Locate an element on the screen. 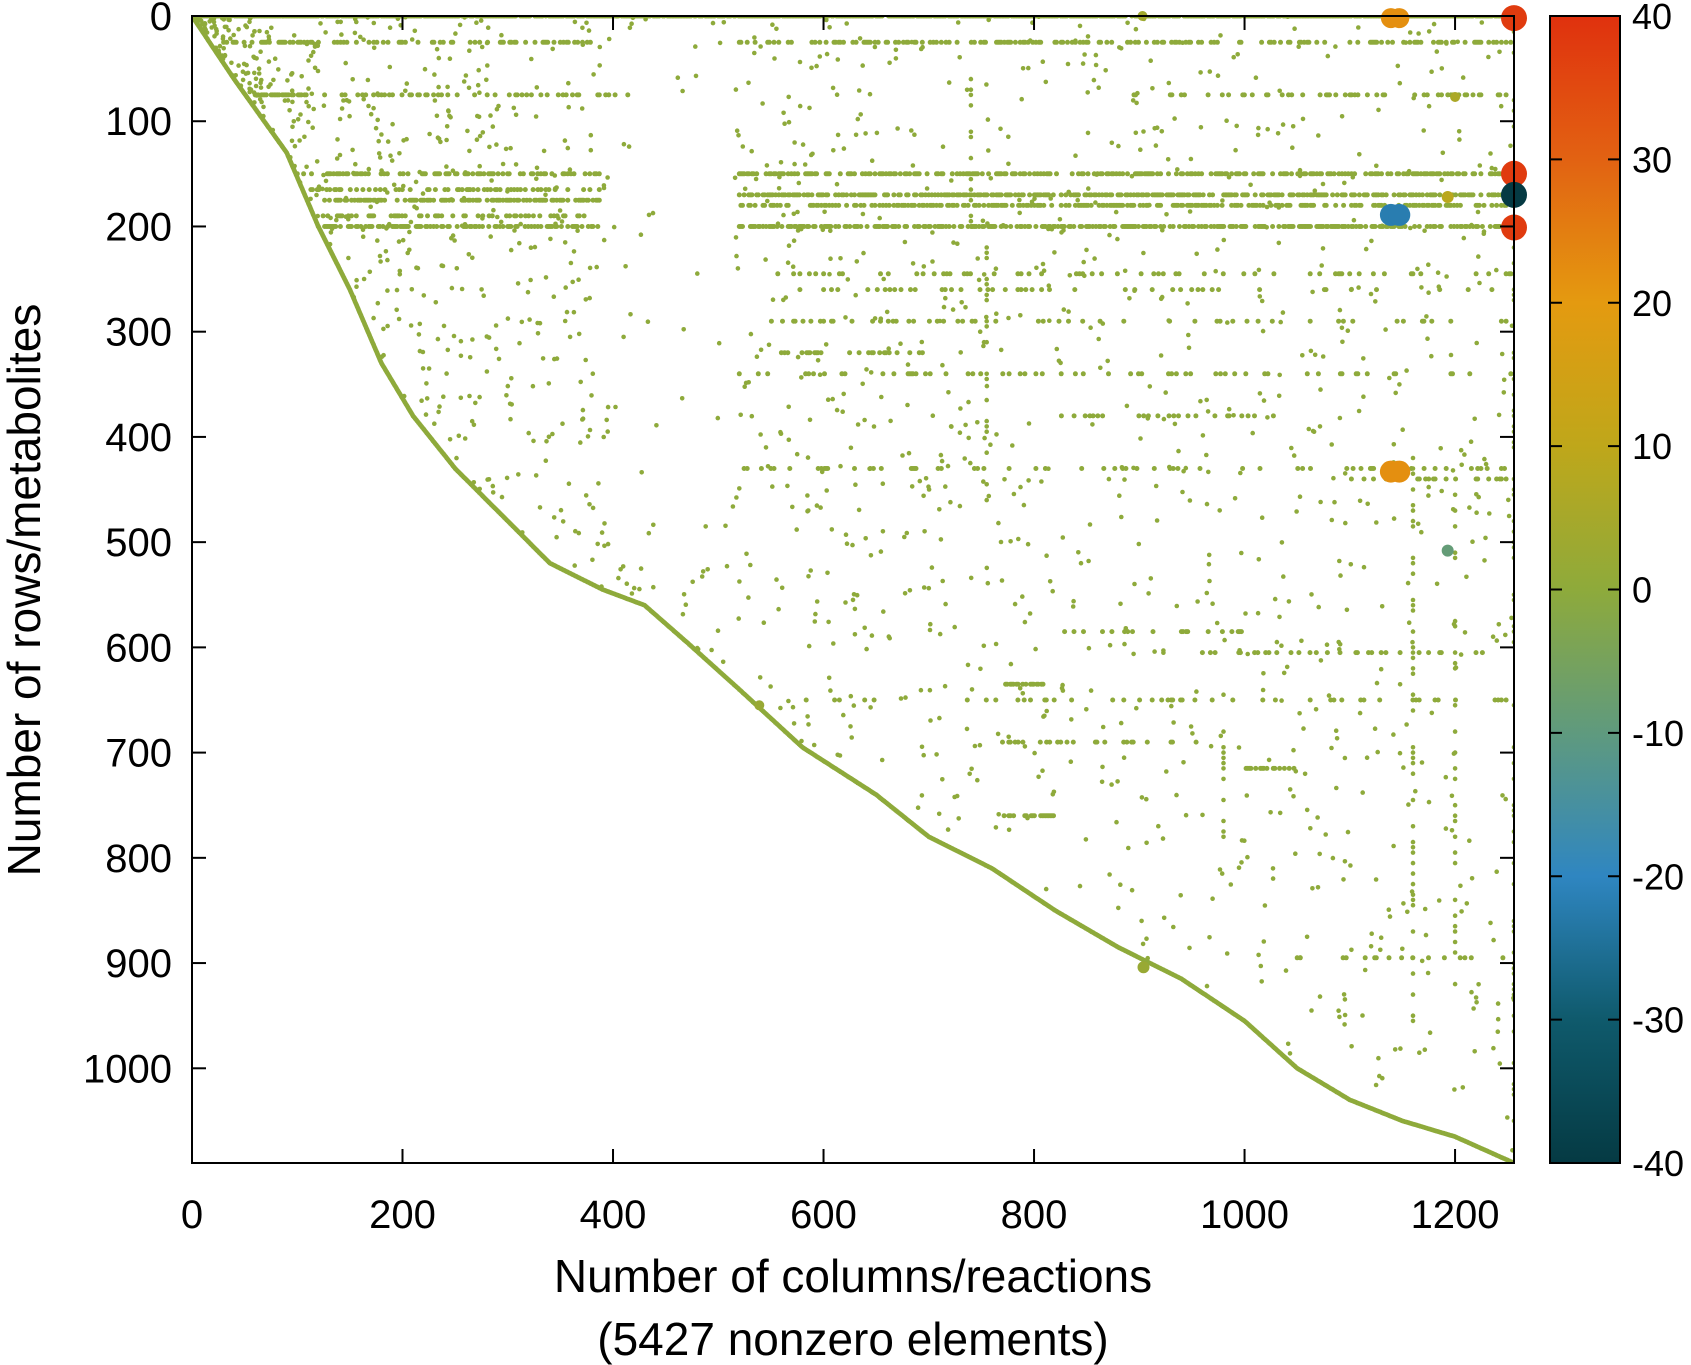  point-2062 is located at coordinates (1497, 42).